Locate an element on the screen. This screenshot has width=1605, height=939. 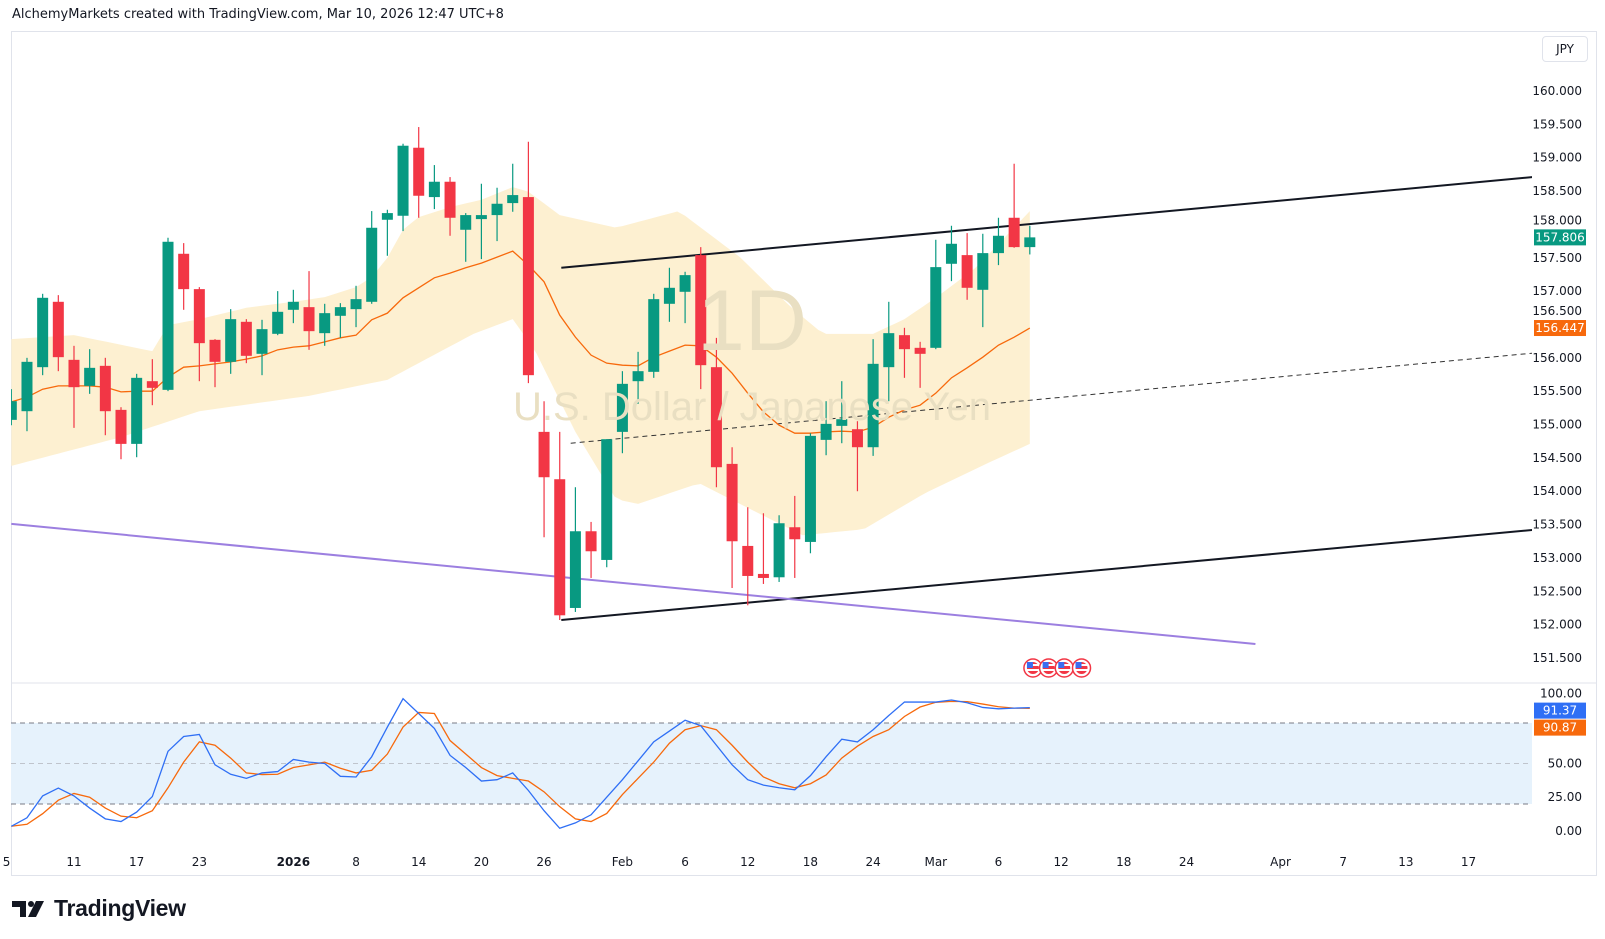
time-axis-label: 12 is located at coordinates (1061, 862).